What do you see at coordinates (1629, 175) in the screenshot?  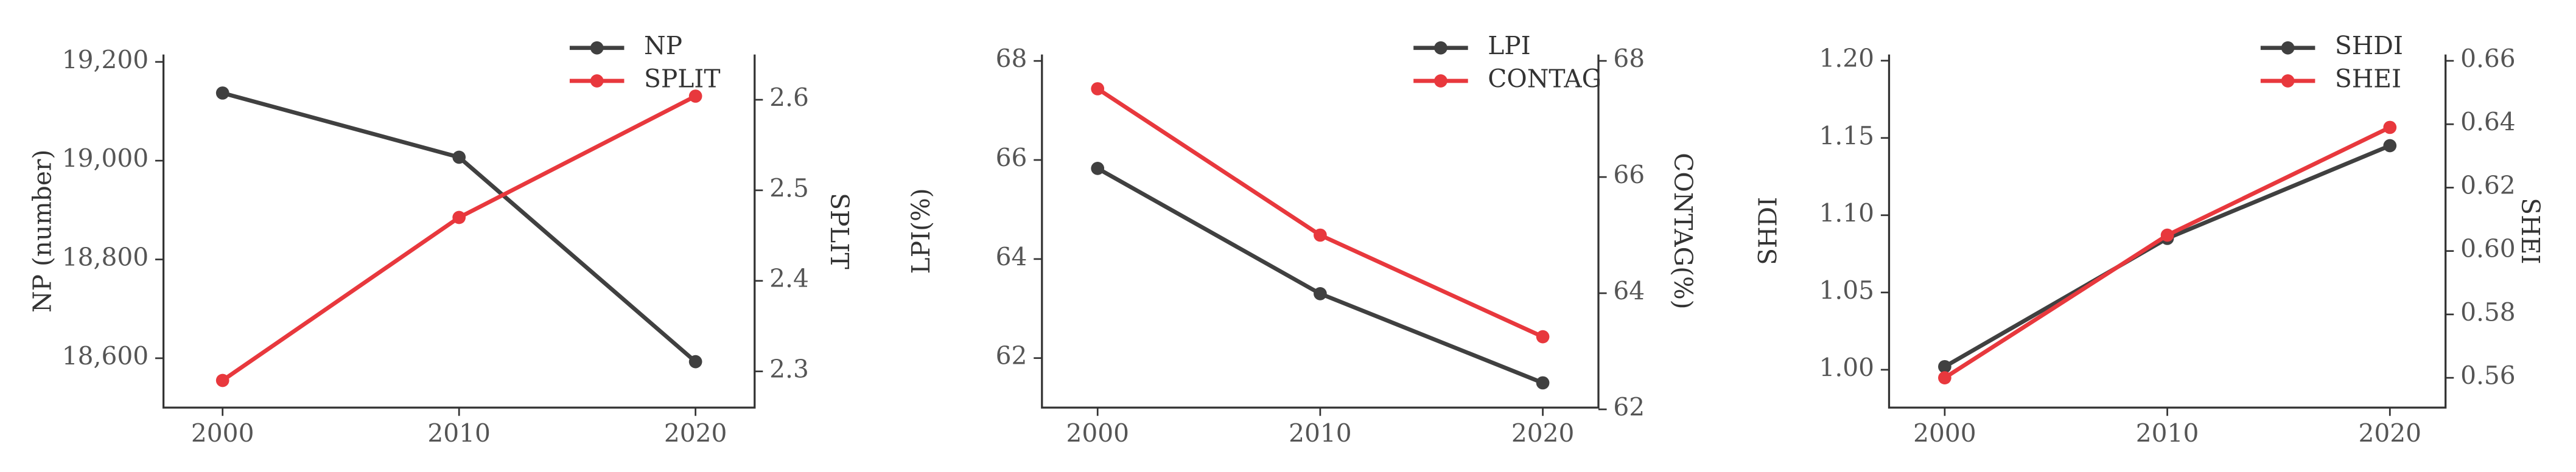 I see `y2-tick-label: 66` at bounding box center [1629, 175].